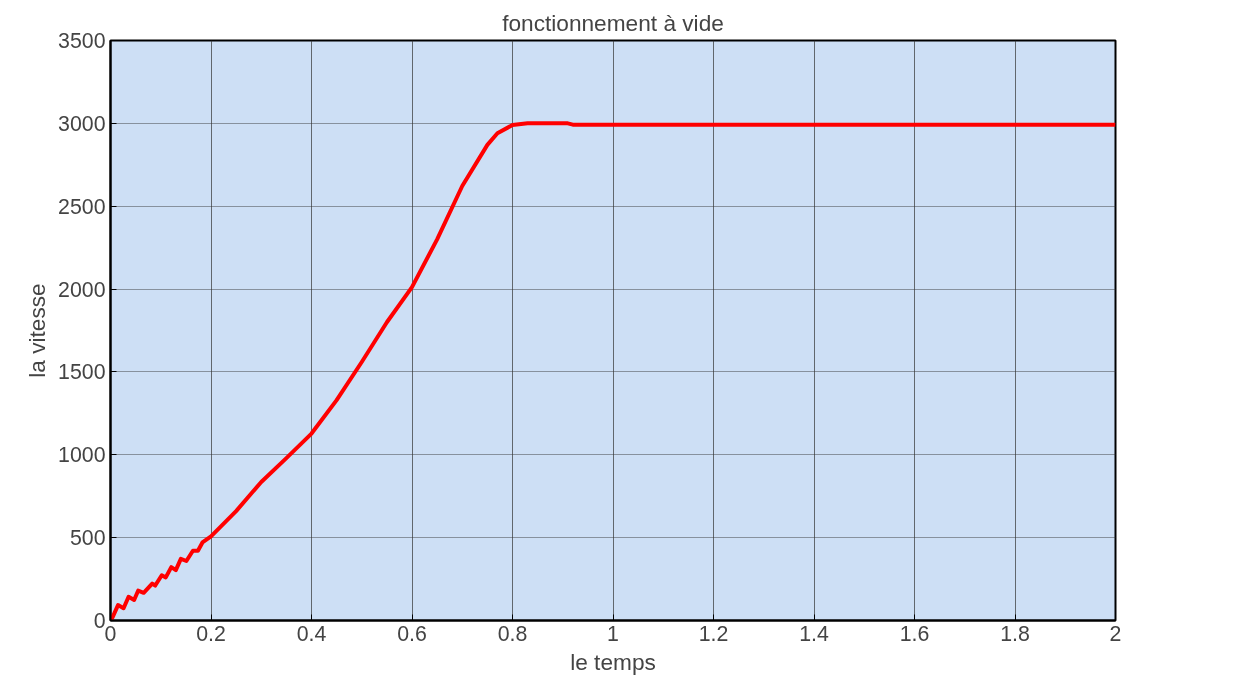 The image size is (1255, 699). What do you see at coordinates (87, 538) in the screenshot?
I see `y-tick-label: 500` at bounding box center [87, 538].